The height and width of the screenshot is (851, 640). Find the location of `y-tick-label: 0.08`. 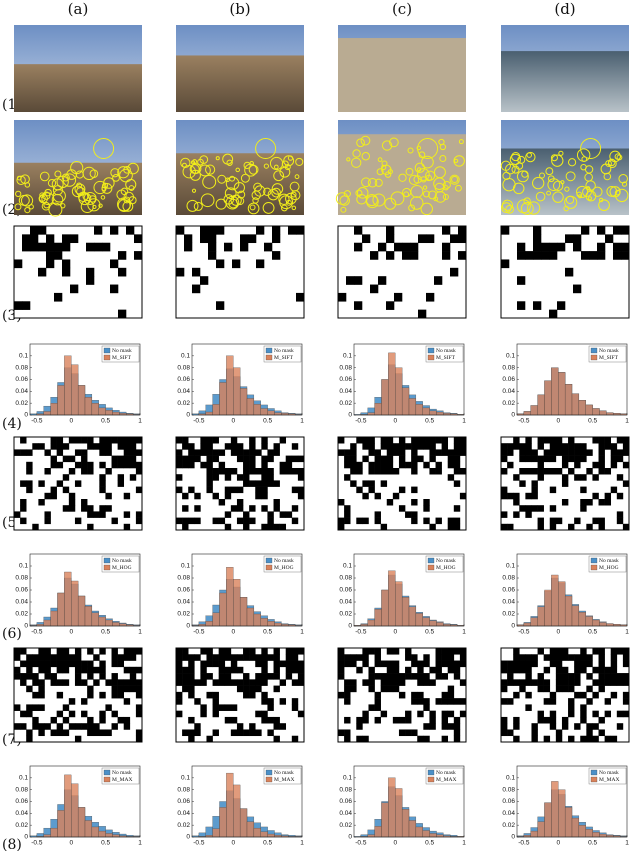

y-tick-label: 0.08 is located at coordinates (508, 578).